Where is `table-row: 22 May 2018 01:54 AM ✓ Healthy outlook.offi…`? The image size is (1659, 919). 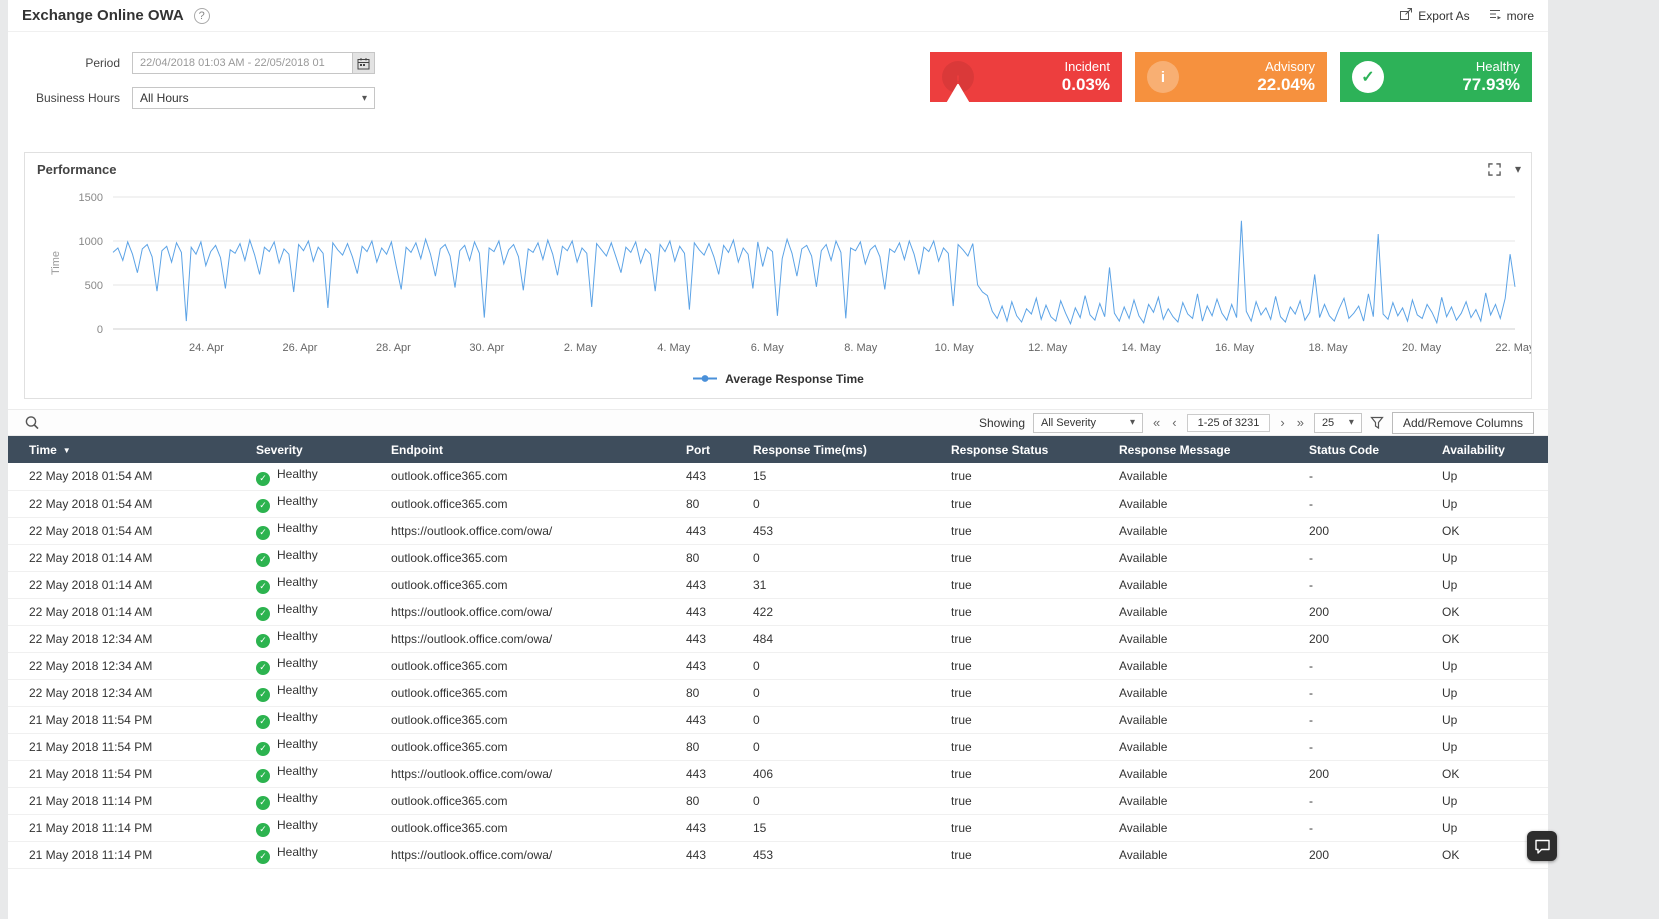 table-row: 22 May 2018 01:54 AM ✓ Healthy outlook.offi… is located at coordinates (778, 504).